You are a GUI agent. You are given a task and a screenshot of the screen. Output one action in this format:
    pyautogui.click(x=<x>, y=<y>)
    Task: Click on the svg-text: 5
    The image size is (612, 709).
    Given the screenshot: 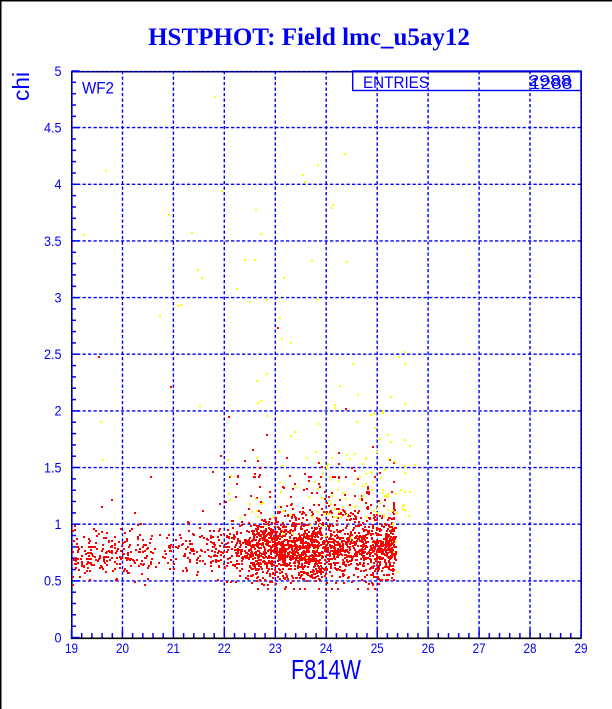 What is the action you would take?
    pyautogui.click(x=58, y=71)
    